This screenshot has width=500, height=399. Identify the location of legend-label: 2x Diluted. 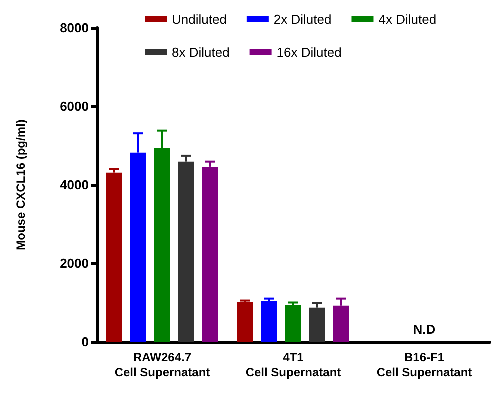
(303, 19).